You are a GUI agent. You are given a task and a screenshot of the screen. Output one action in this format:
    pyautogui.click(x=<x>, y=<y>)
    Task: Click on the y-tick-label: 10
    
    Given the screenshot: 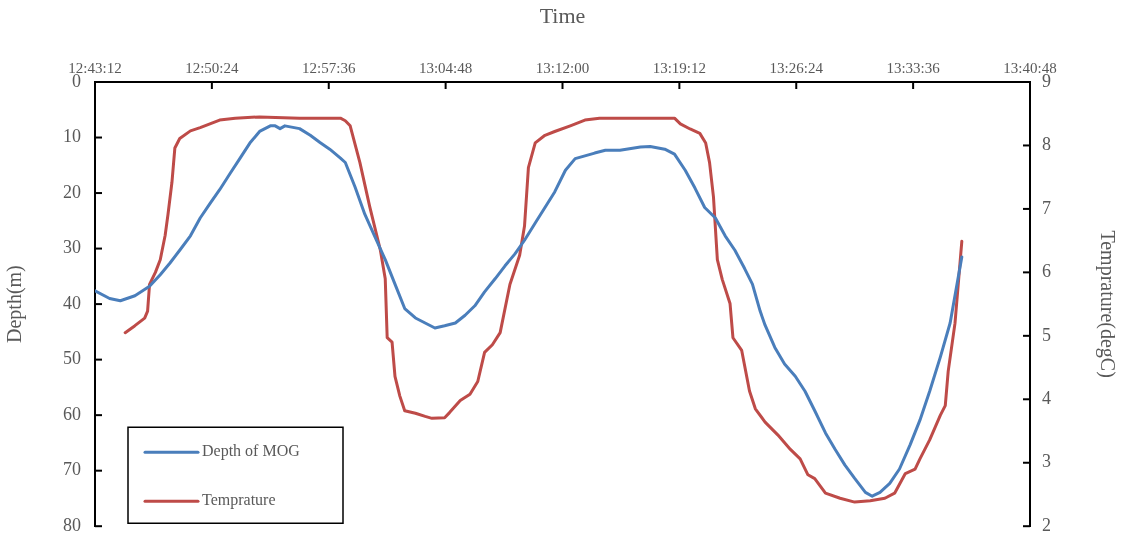 What is the action you would take?
    pyautogui.click(x=72, y=136)
    